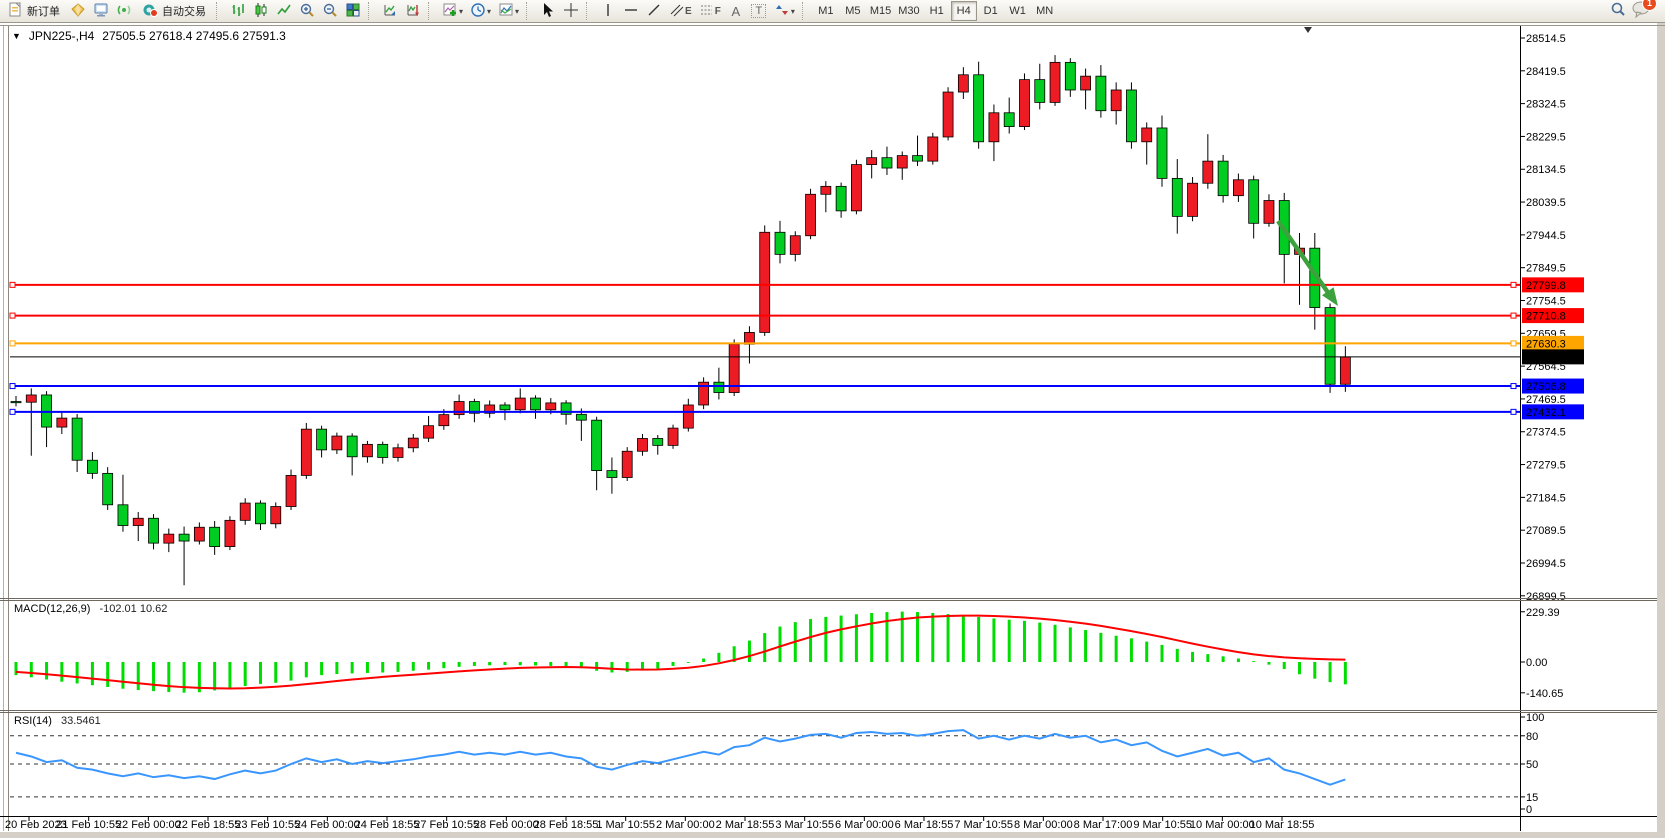 Image resolution: width=1665 pixels, height=838 pixels. What do you see at coordinates (1546, 400) in the screenshot?
I see `price-axis-label: 27469.5` at bounding box center [1546, 400].